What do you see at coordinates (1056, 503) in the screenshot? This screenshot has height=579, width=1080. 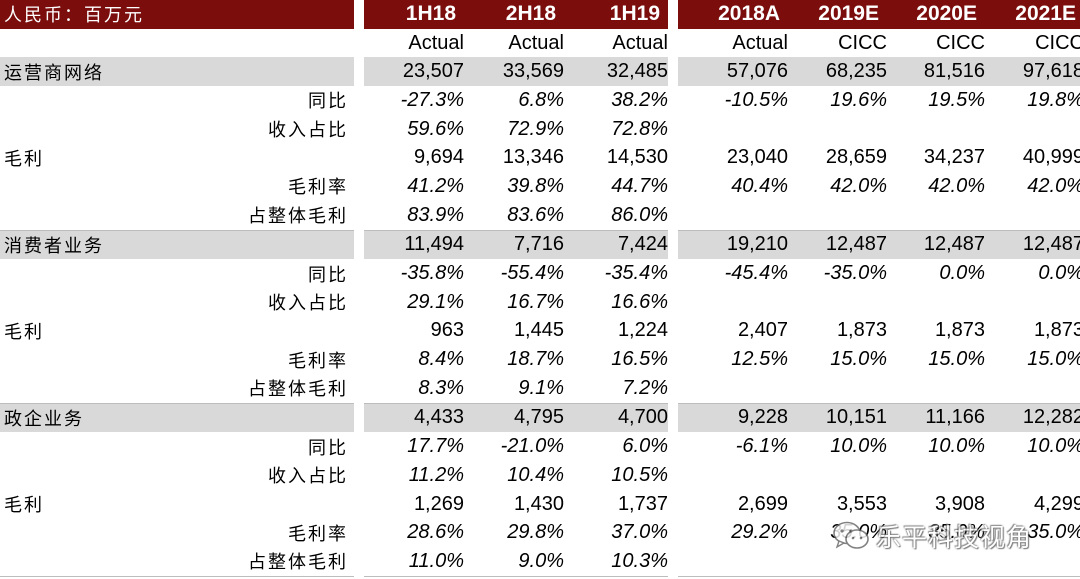 I see `value-cell: 4,299` at bounding box center [1056, 503].